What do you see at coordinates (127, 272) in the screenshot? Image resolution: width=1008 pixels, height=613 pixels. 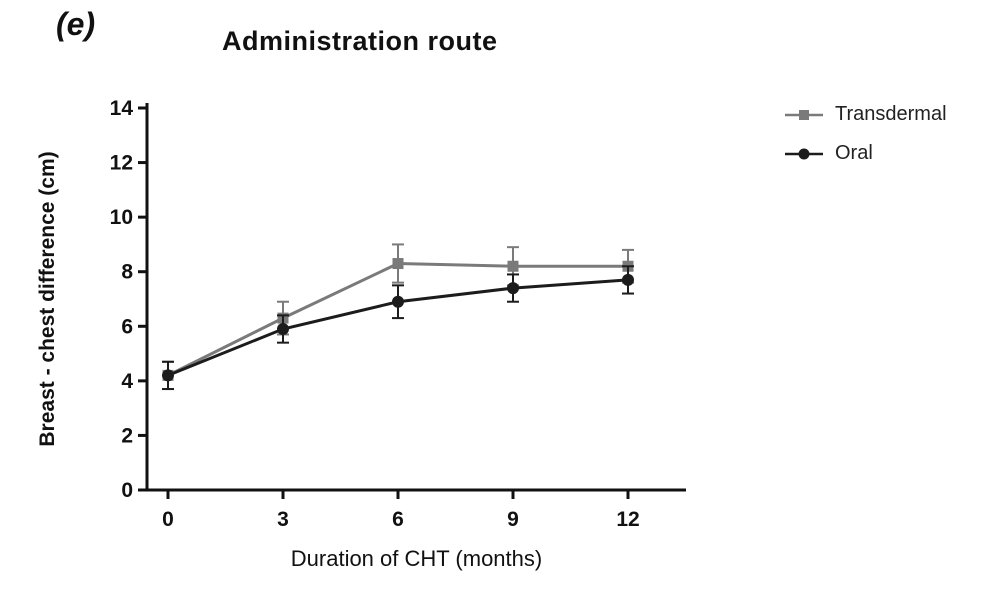 I see `svg-text: 8` at bounding box center [127, 272].